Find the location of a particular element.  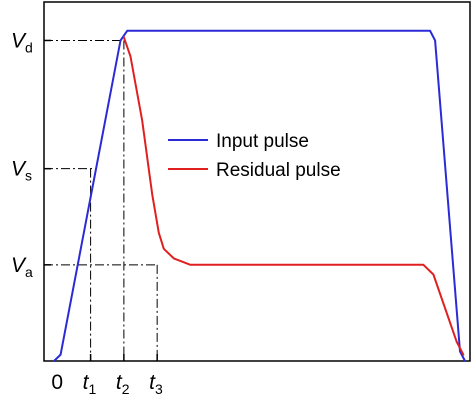

x-tick-label: t1 is located at coordinates (90, 384).